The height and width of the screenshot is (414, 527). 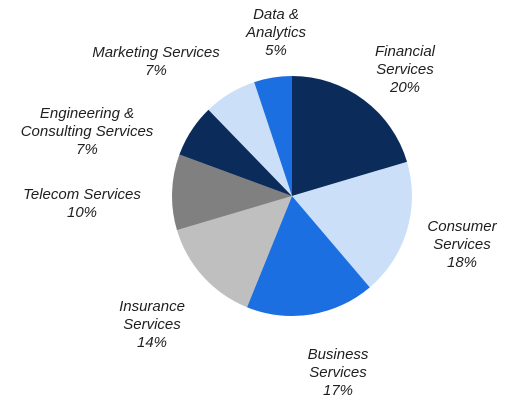 I want to click on value-label: 20%, so click(x=405, y=87).